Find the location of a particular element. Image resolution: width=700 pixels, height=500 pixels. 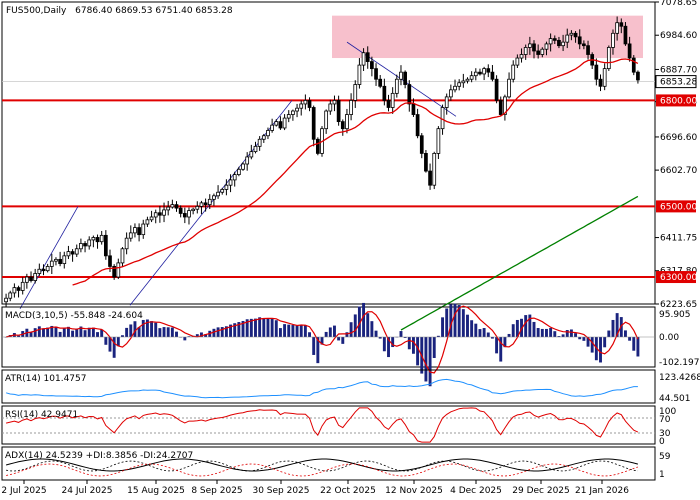

macd-tick-low: -102.197 is located at coordinates (679, 363).